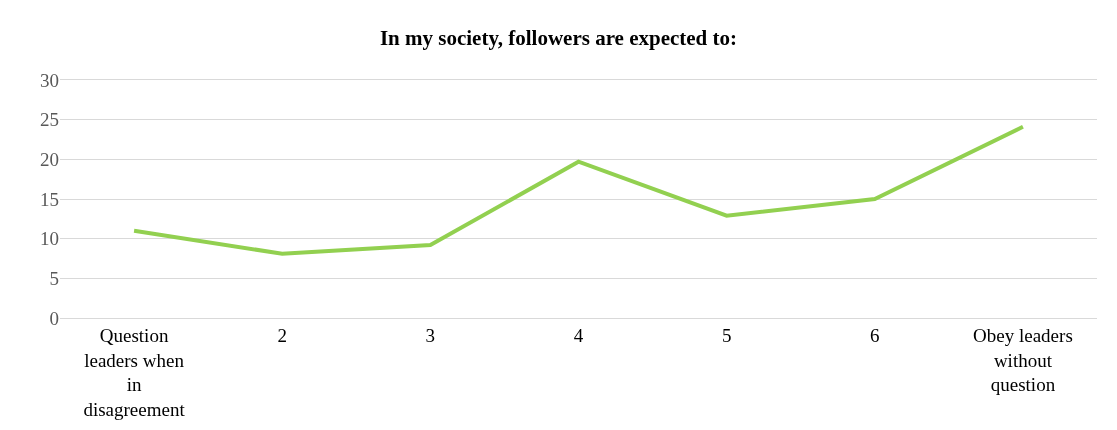  What do you see at coordinates (430, 335) in the screenshot?
I see `x-tick-label: 3` at bounding box center [430, 335].